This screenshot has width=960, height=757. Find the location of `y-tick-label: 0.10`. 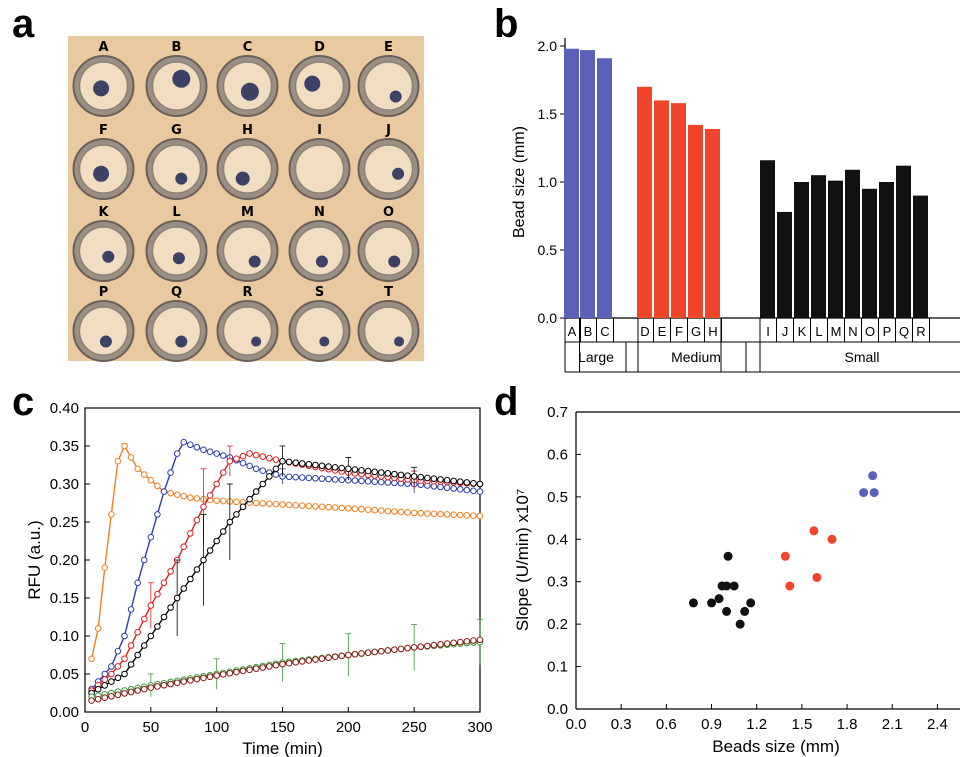

y-tick-label: 0.10 is located at coordinates (64, 636).